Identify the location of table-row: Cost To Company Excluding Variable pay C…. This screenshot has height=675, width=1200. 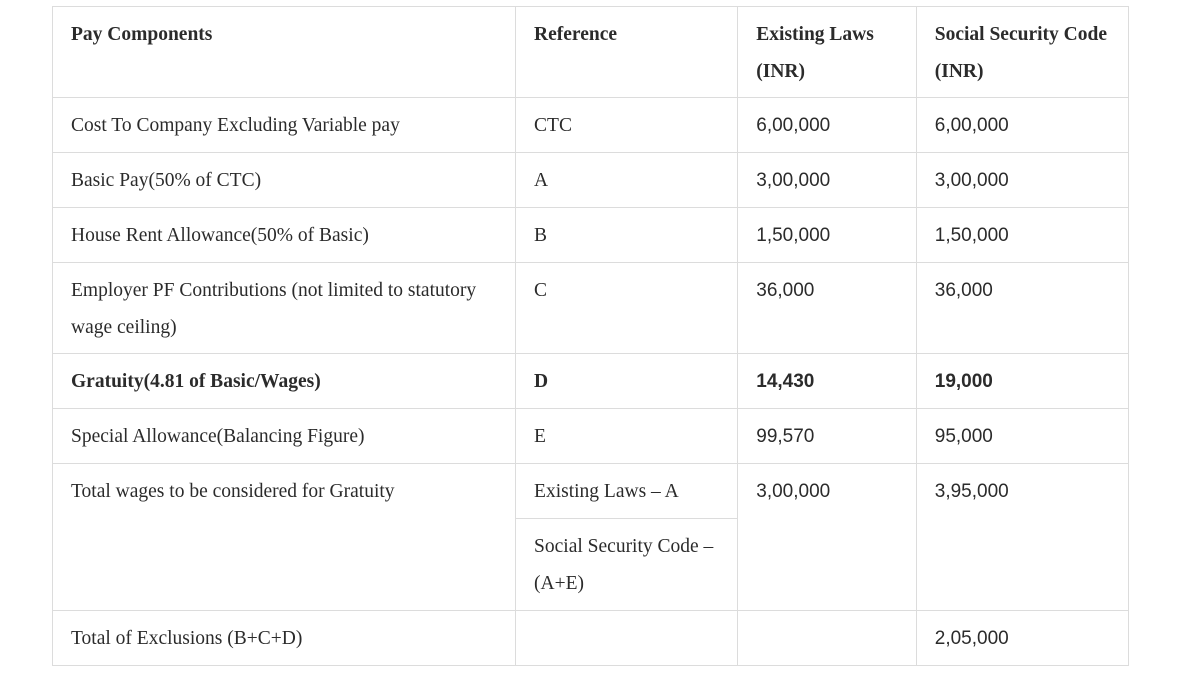
(590, 125).